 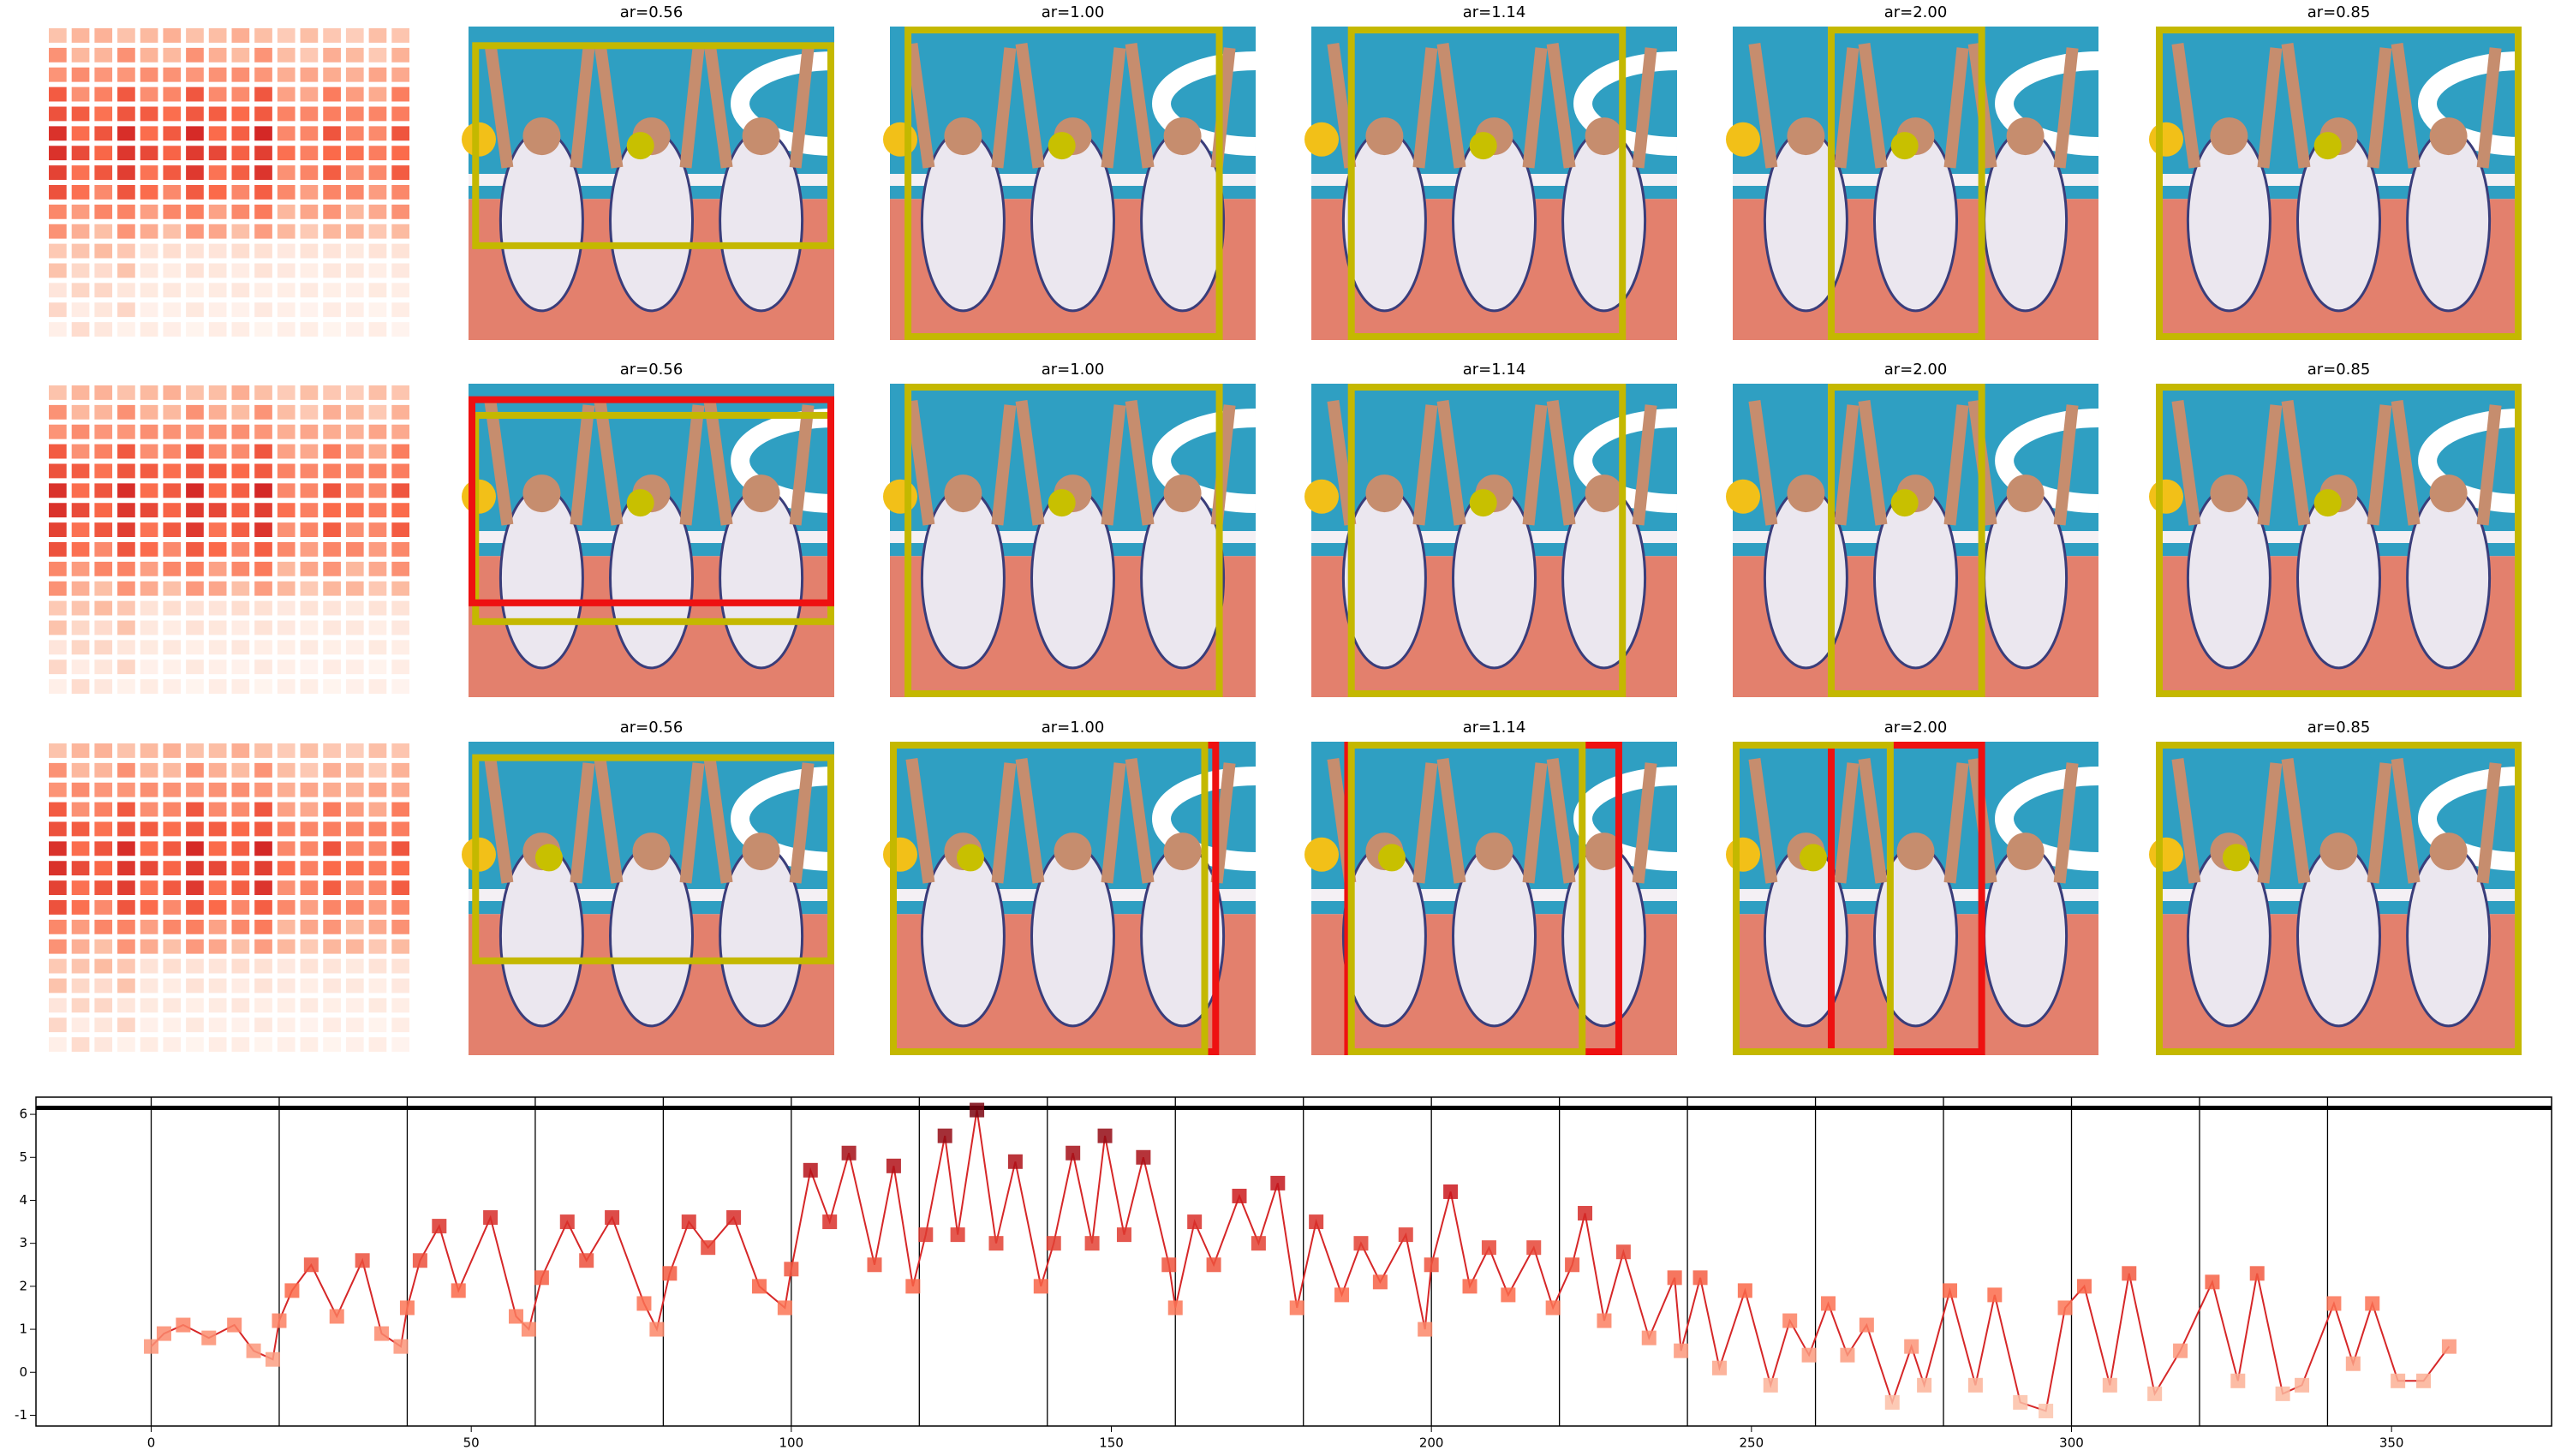 I want to click on x-tick-label: 350, so click(x=2391, y=1443).